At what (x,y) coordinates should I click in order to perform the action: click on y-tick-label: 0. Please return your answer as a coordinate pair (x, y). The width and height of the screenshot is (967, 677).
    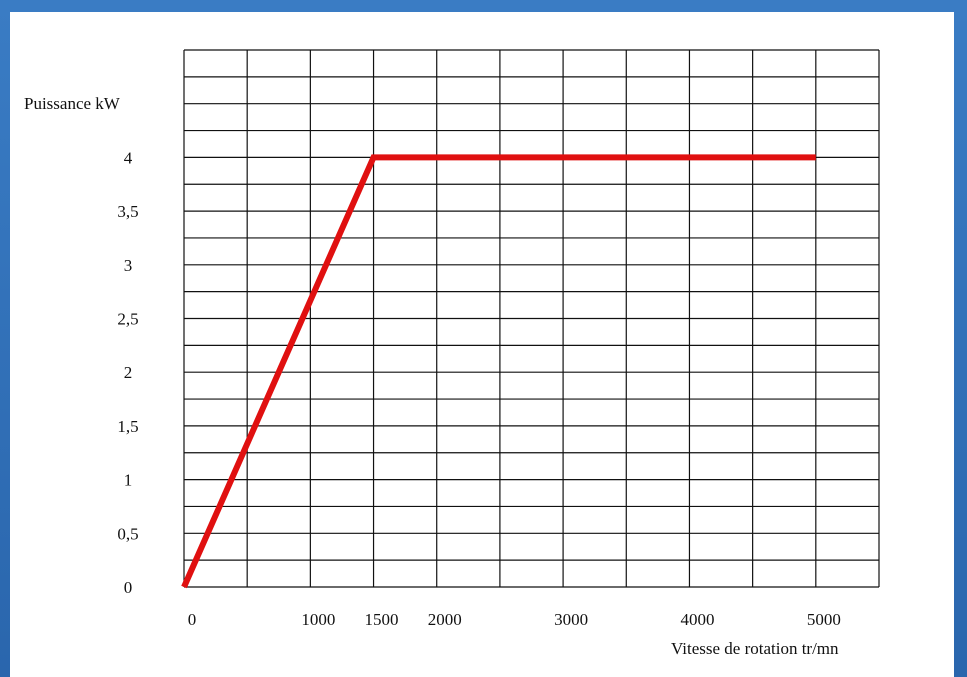
    Looking at the image, I should click on (128, 587).